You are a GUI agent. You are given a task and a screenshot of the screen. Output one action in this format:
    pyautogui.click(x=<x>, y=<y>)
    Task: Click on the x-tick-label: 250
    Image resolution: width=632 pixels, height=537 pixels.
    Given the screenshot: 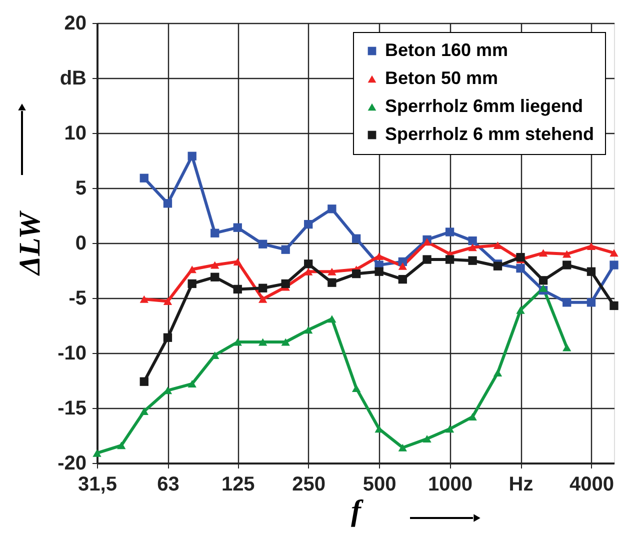 What is the action you would take?
    pyautogui.click(x=309, y=485)
    